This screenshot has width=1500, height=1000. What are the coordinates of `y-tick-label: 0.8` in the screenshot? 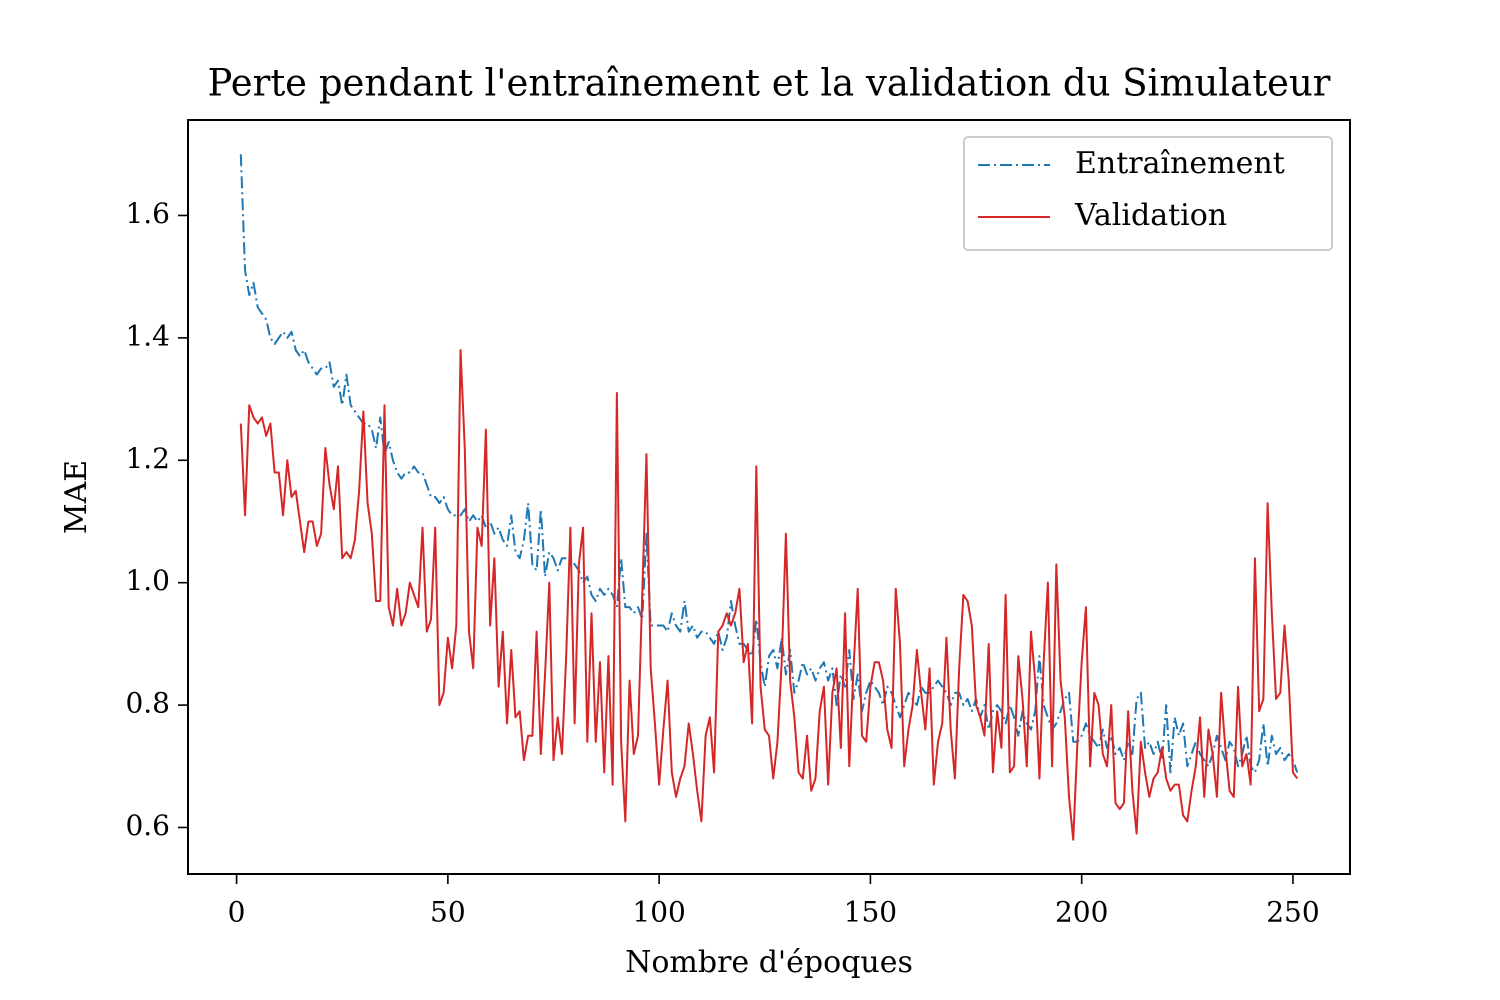 It's located at (147, 703).